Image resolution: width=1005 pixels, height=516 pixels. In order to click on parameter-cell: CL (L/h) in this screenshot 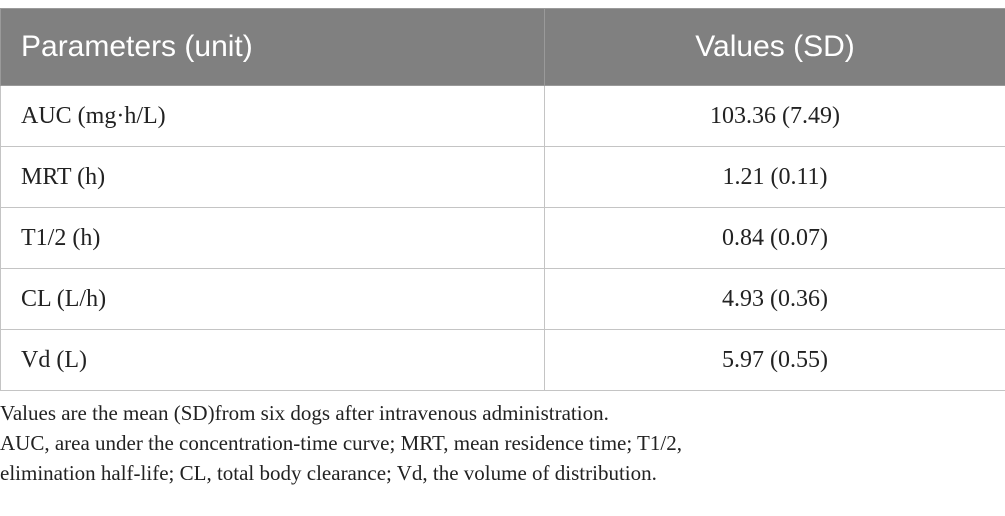, I will do `click(272, 299)`.